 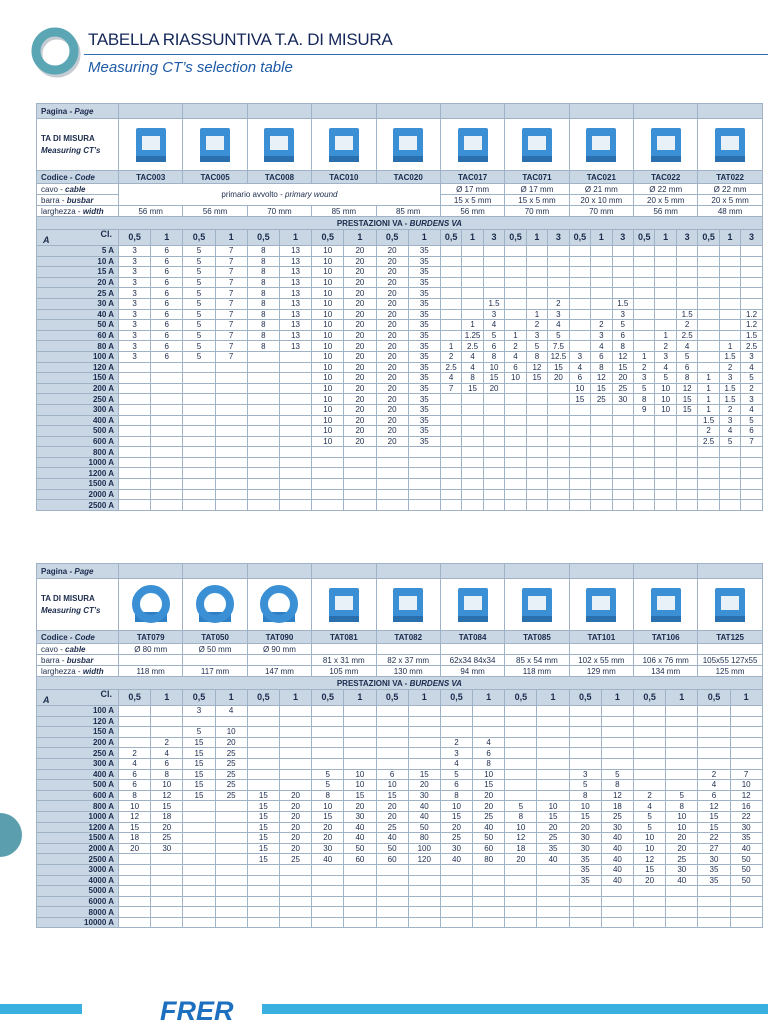 I want to click on burden-value: 6, so click(x=167, y=261).